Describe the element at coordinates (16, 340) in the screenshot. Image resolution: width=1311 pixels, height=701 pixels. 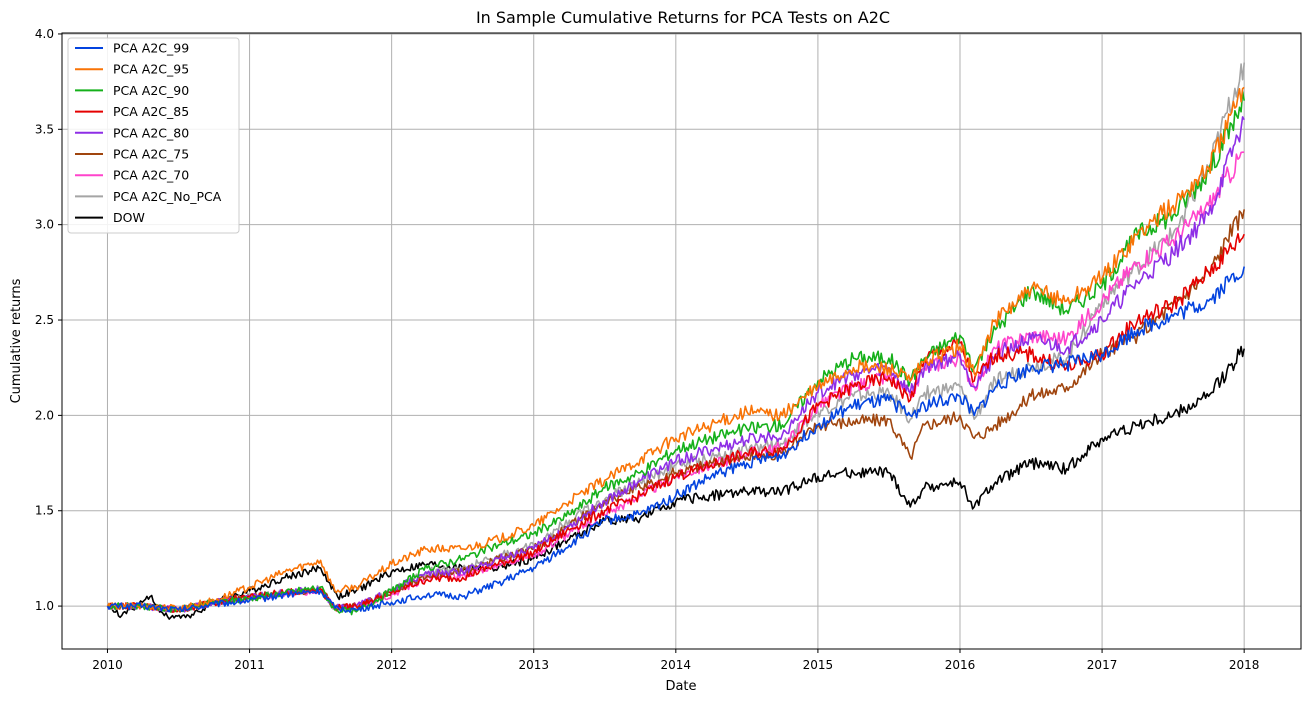
I see `y-axis-label: Cumulative returns` at that location.